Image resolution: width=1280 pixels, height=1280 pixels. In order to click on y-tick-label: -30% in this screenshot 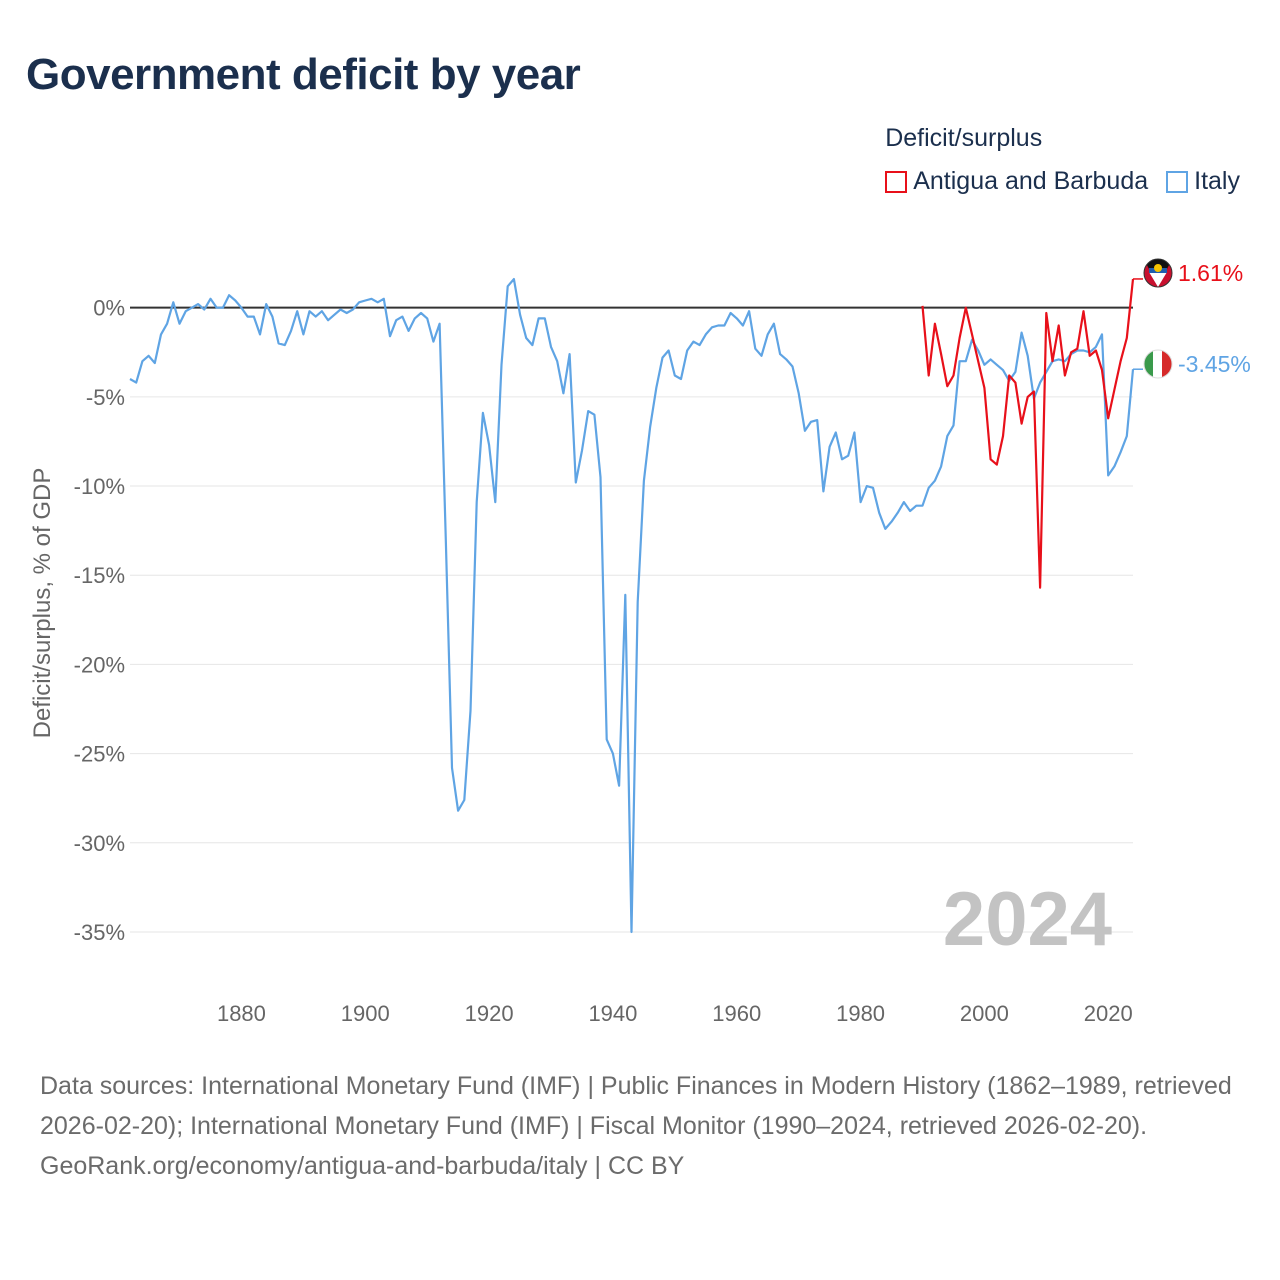, I will do `click(99, 843)`.